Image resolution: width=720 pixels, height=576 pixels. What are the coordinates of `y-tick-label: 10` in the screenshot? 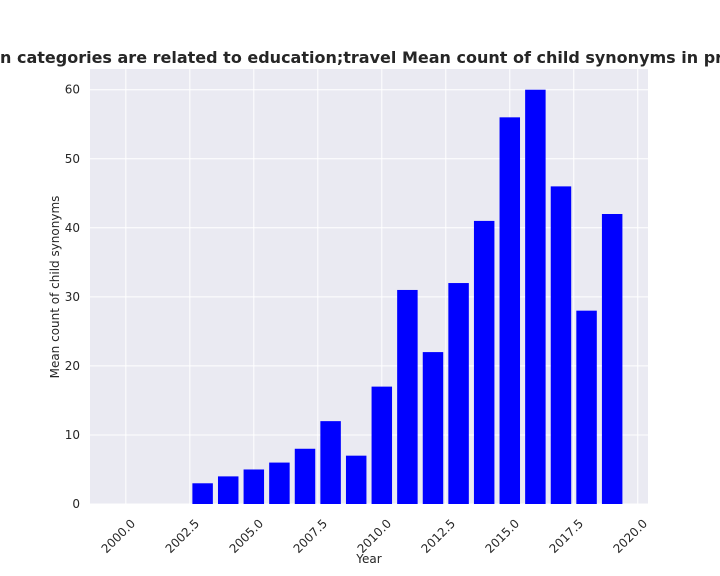 It's located at (72, 435).